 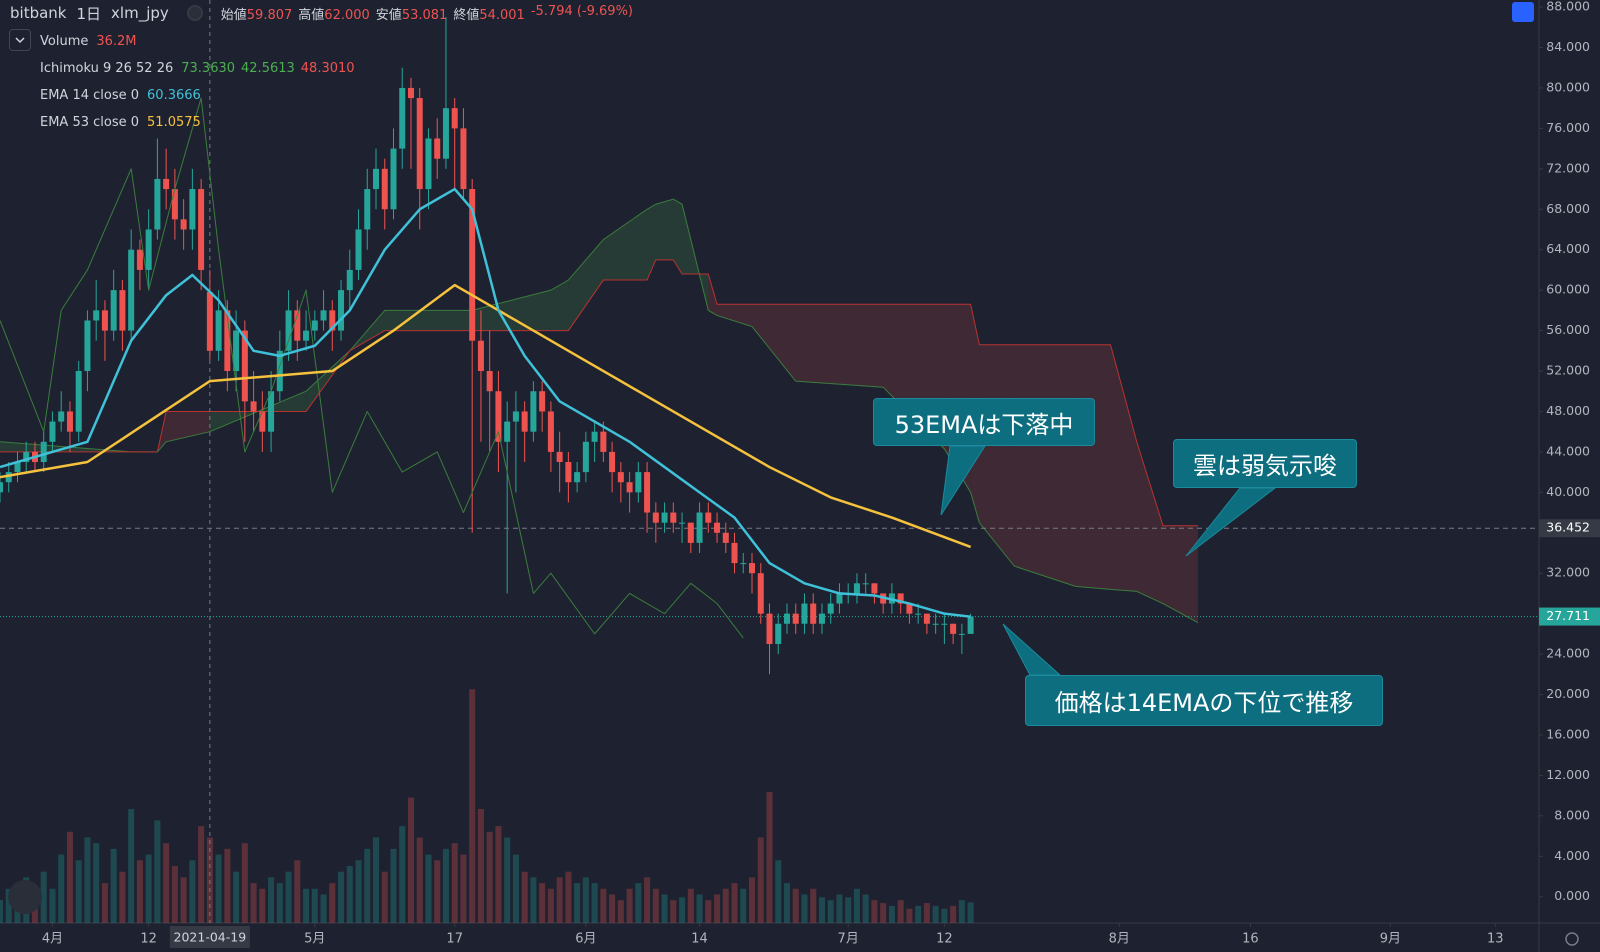 I want to click on annotation: 雲は弱気示唆, so click(x=1265, y=463).